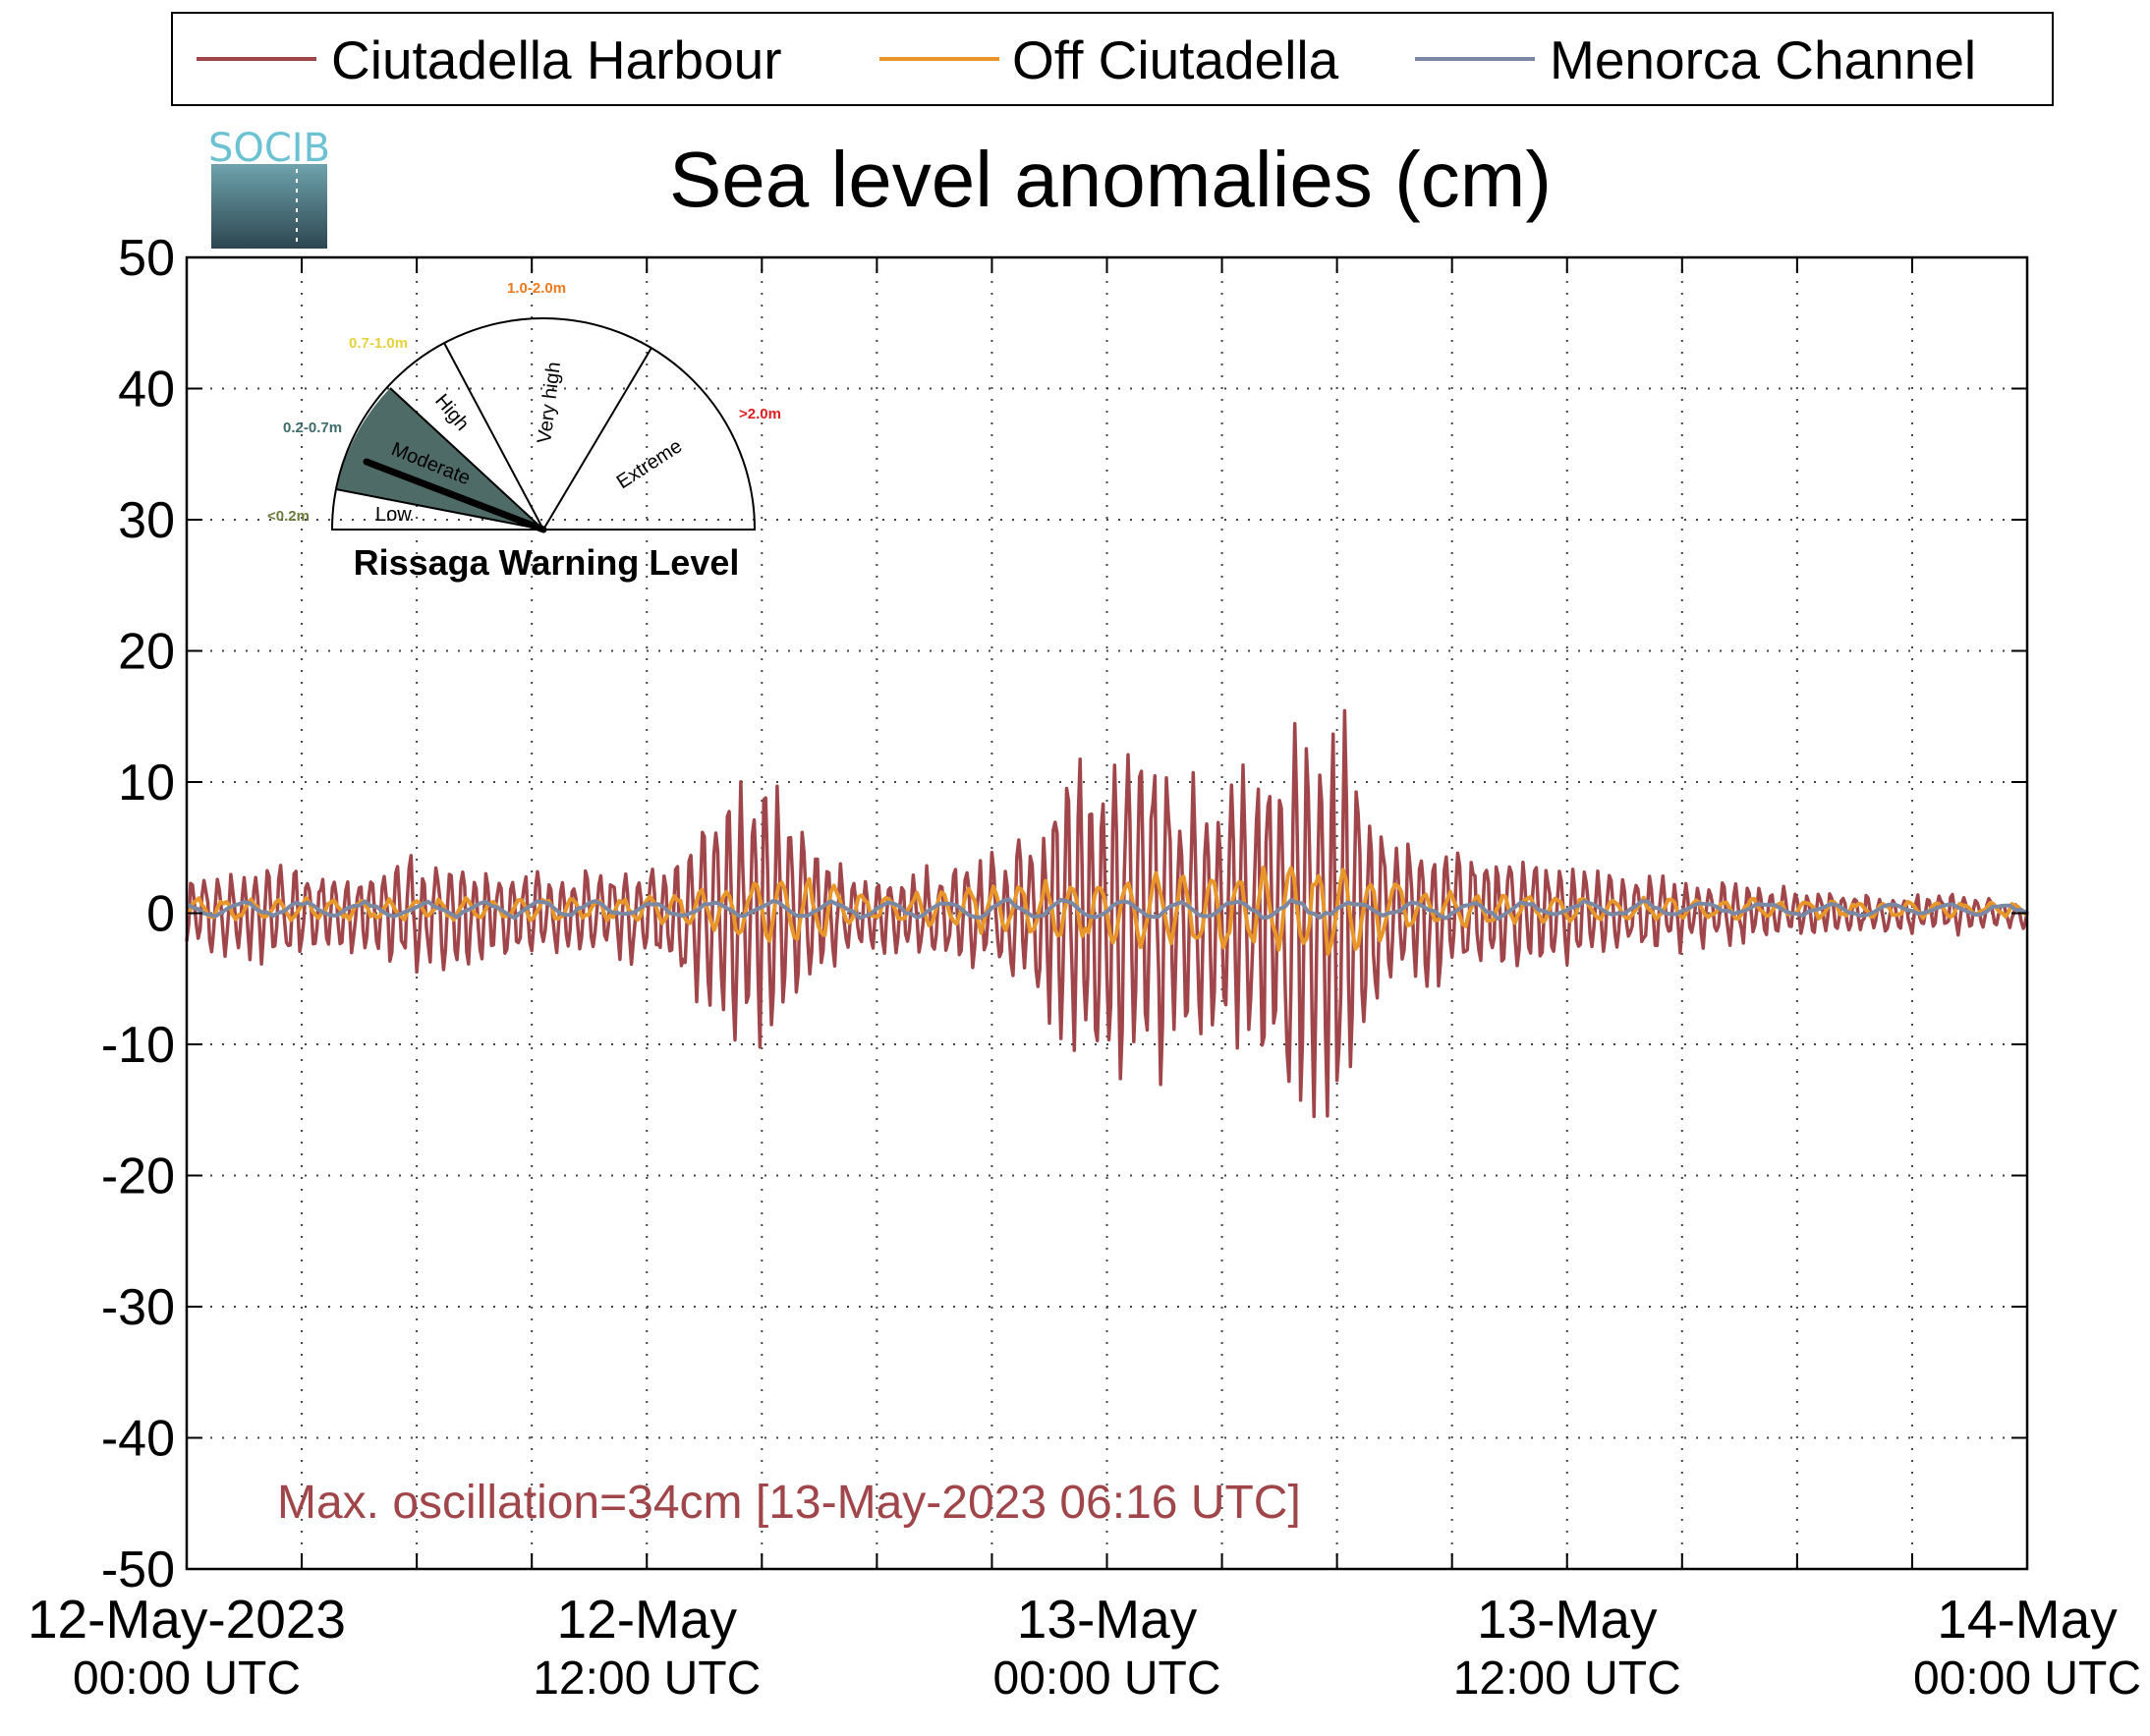 The image size is (2150, 1736). Describe the element at coordinates (547, 562) in the screenshot. I see `gauge-title: Rissaga Warning Level` at that location.